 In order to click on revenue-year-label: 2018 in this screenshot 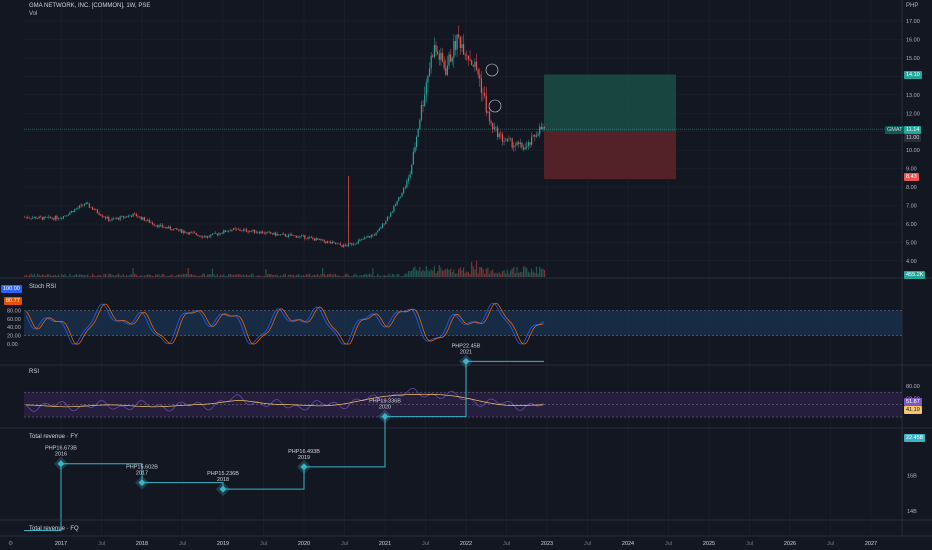, I will do `click(223, 480)`.